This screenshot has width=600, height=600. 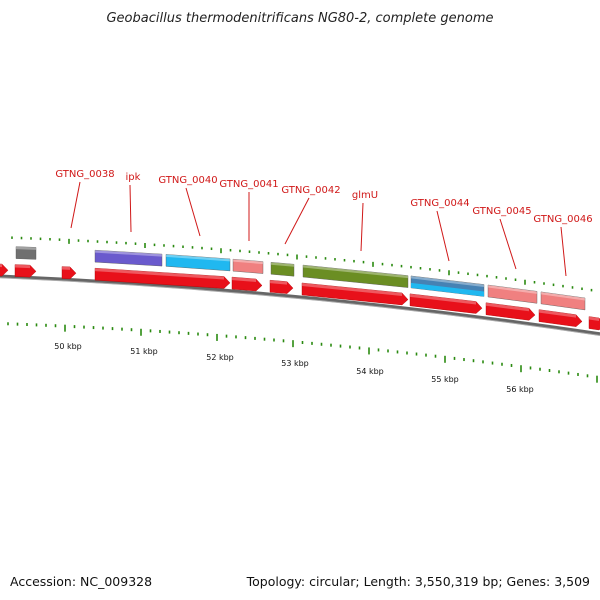 I want to click on gene-label-gtng-0041: GTNG_0041, so click(x=248, y=184).